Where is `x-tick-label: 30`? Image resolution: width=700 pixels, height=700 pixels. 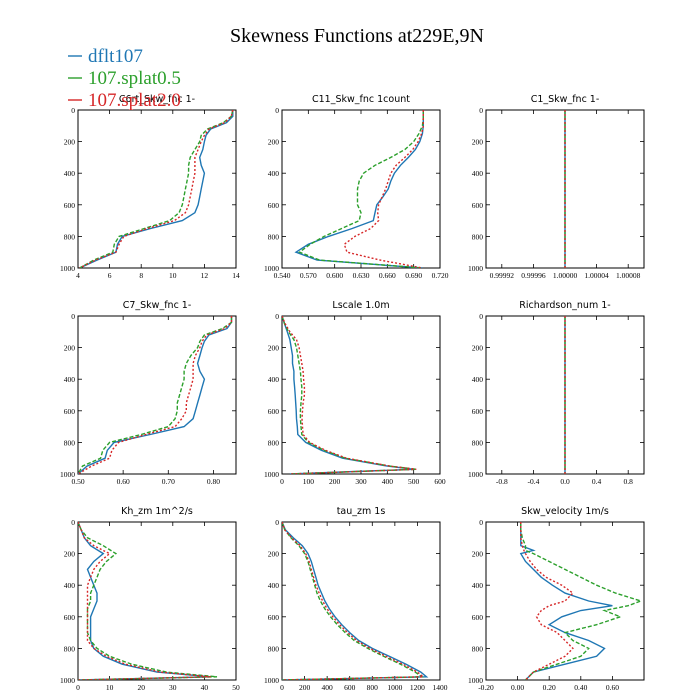
x-tick-label: 30 is located at coordinates (173, 687).